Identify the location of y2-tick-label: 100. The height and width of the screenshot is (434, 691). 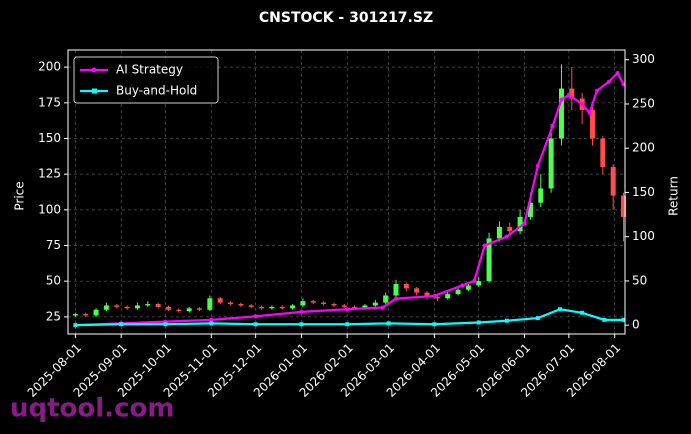
(643, 236).